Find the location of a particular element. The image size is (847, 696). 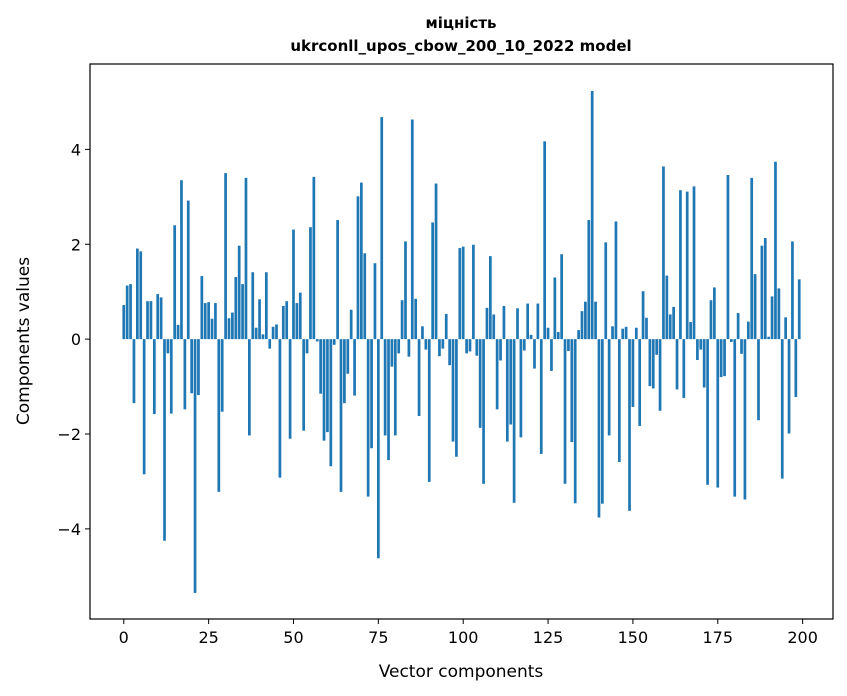

x-tick-label: 200 is located at coordinates (802, 637).